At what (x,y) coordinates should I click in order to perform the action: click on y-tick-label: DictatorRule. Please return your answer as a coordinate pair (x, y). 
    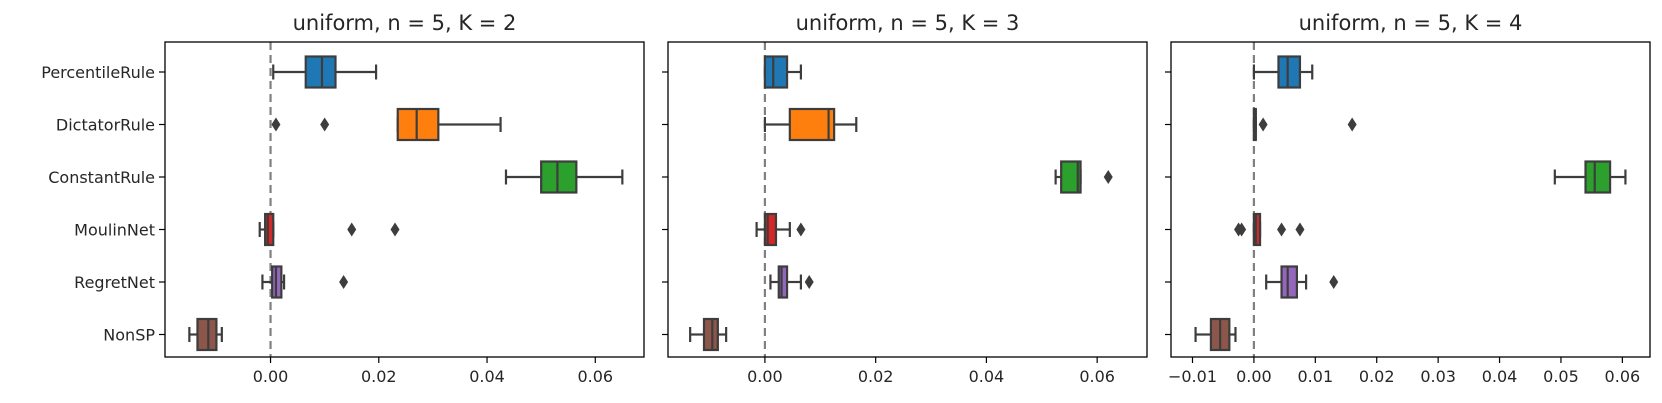
    Looking at the image, I should click on (105, 125).